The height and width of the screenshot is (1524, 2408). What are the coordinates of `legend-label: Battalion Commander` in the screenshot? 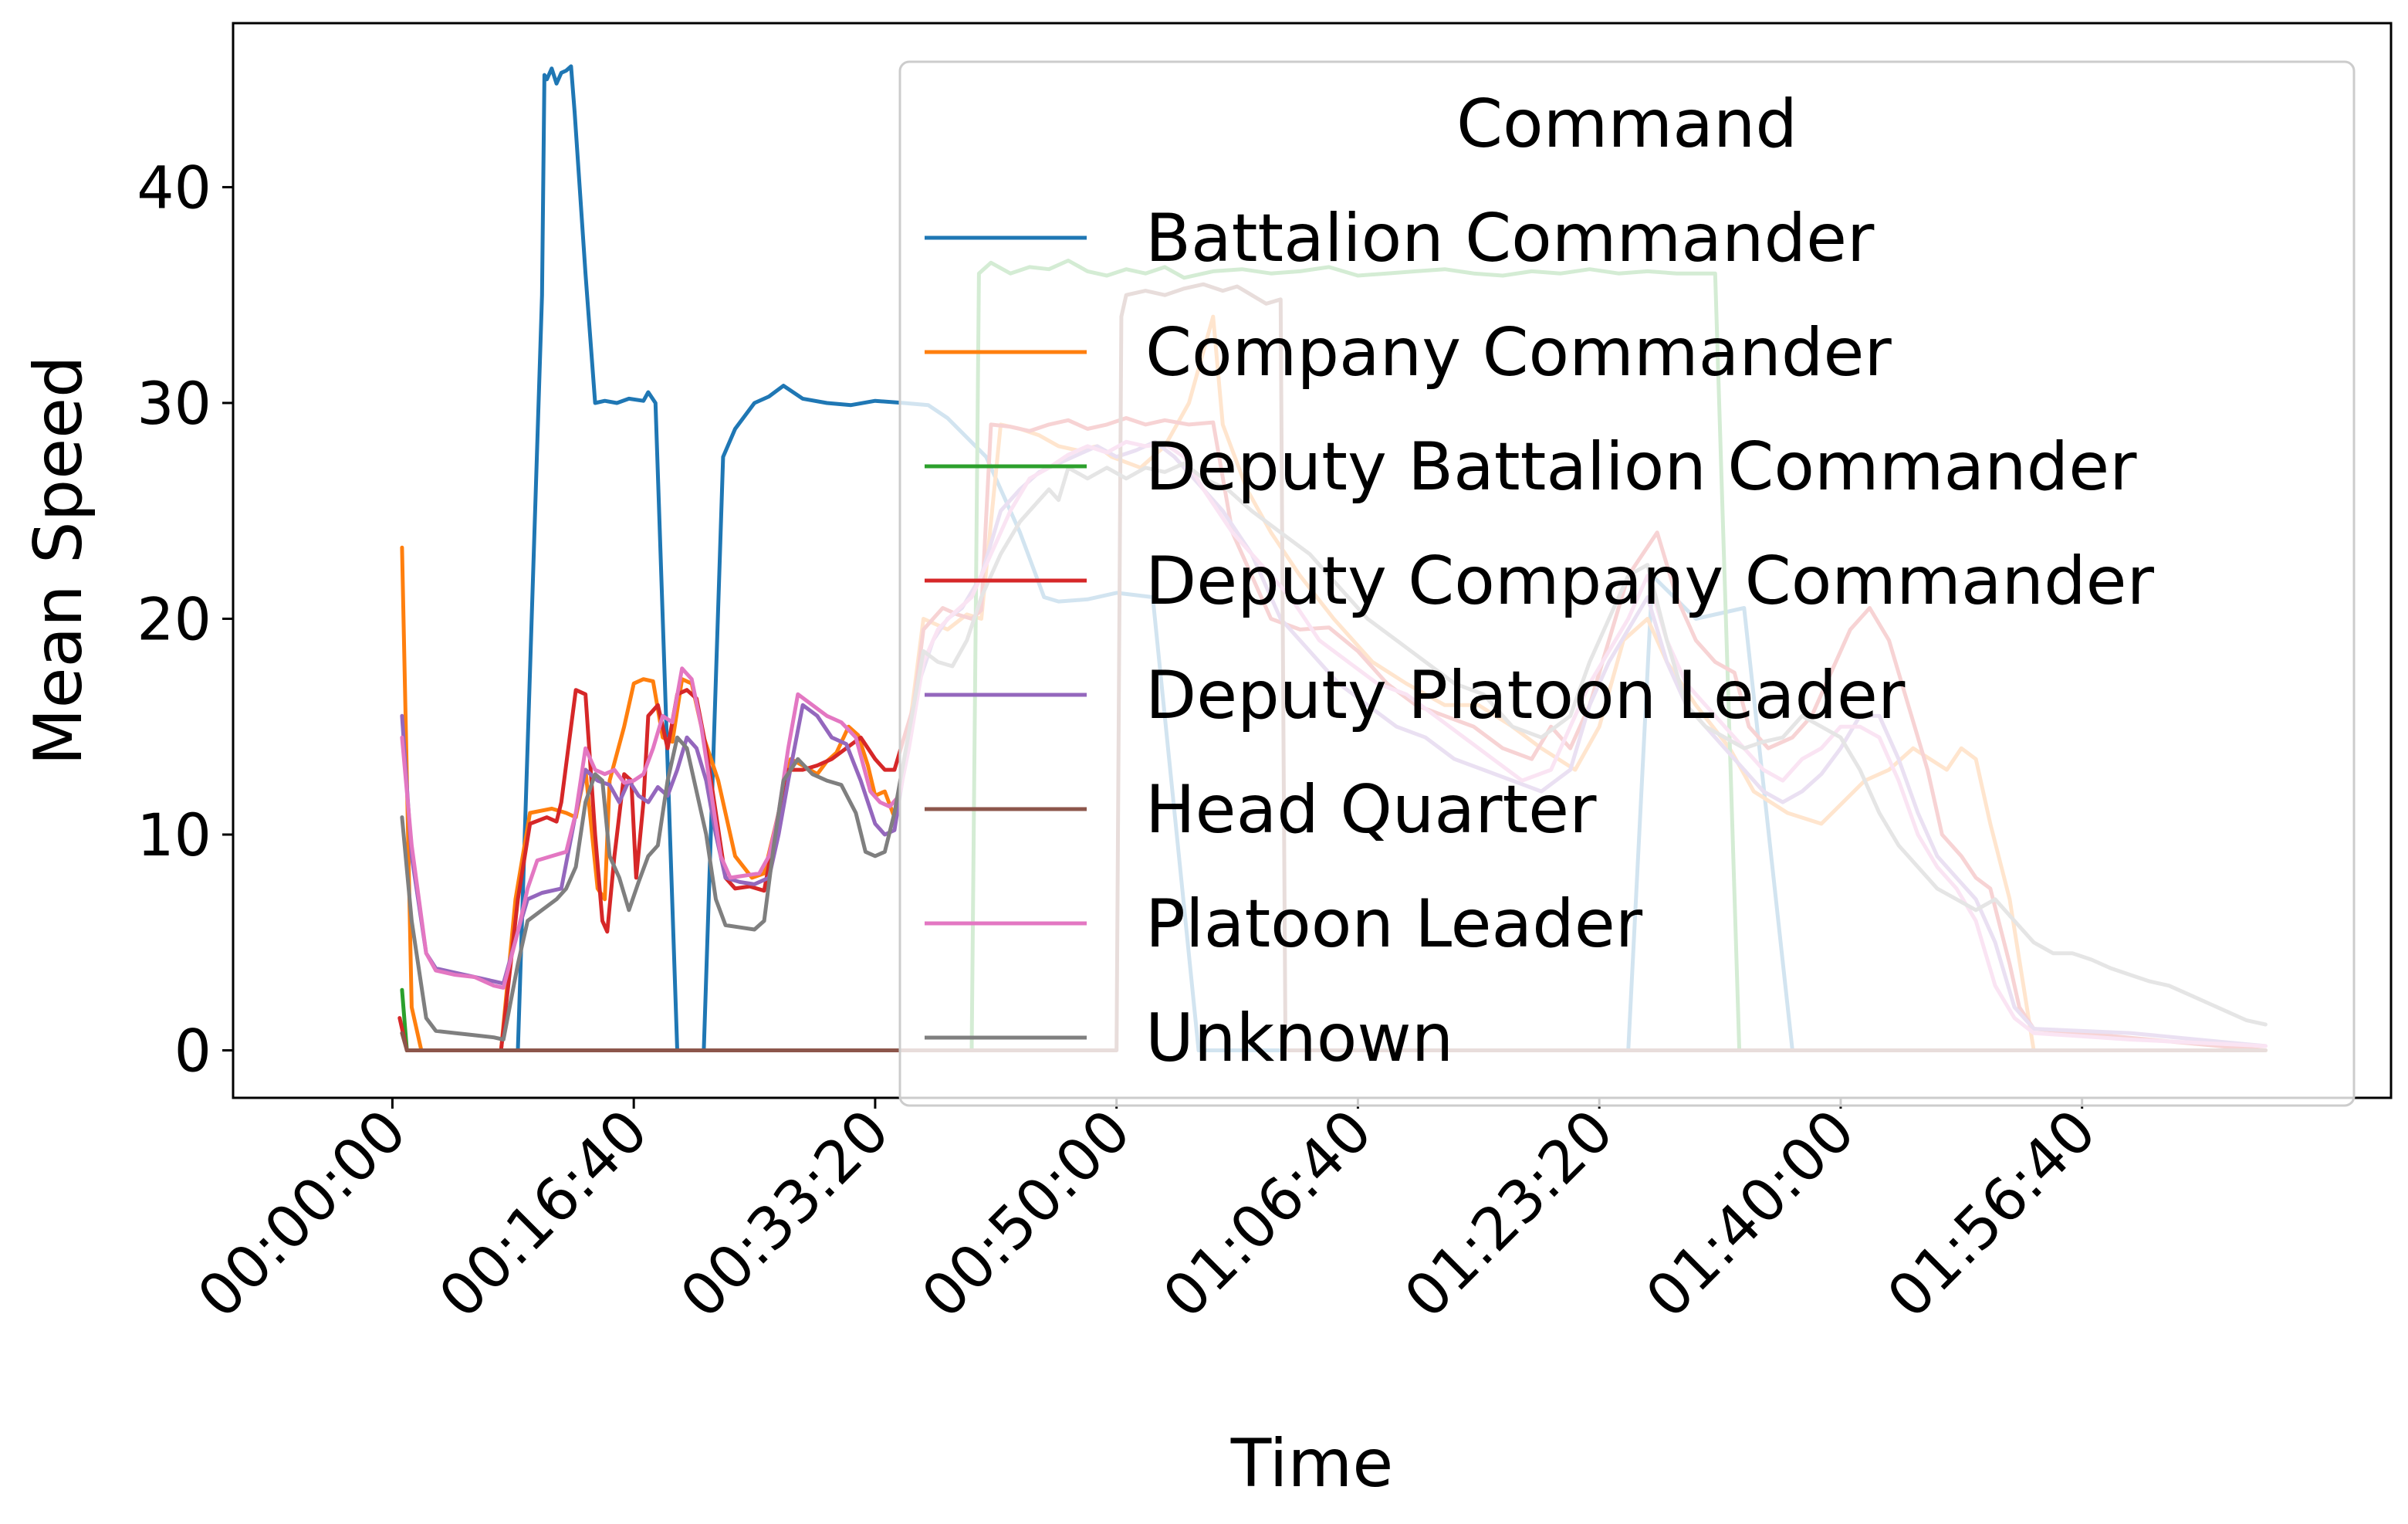 It's located at (1510, 238).